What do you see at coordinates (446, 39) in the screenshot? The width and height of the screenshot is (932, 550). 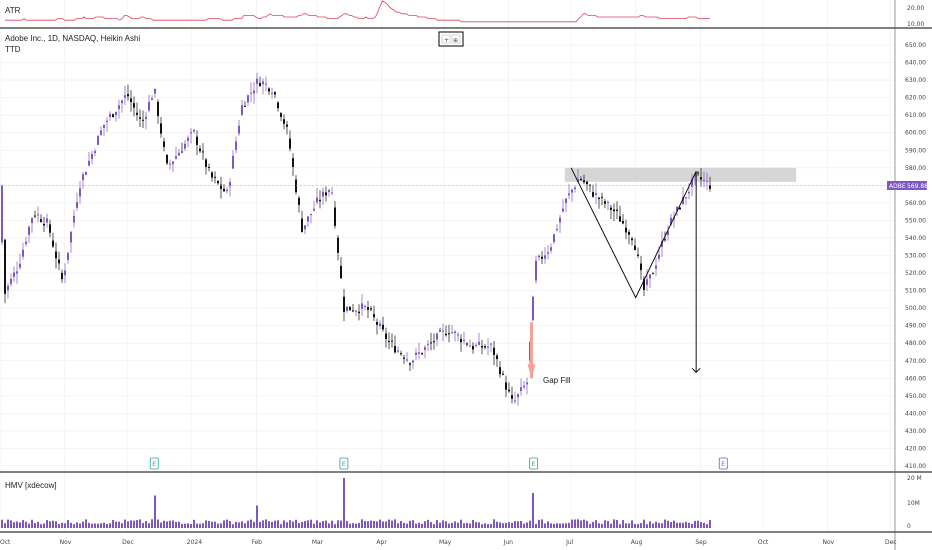 I see `zoom-button` at bounding box center [446, 39].